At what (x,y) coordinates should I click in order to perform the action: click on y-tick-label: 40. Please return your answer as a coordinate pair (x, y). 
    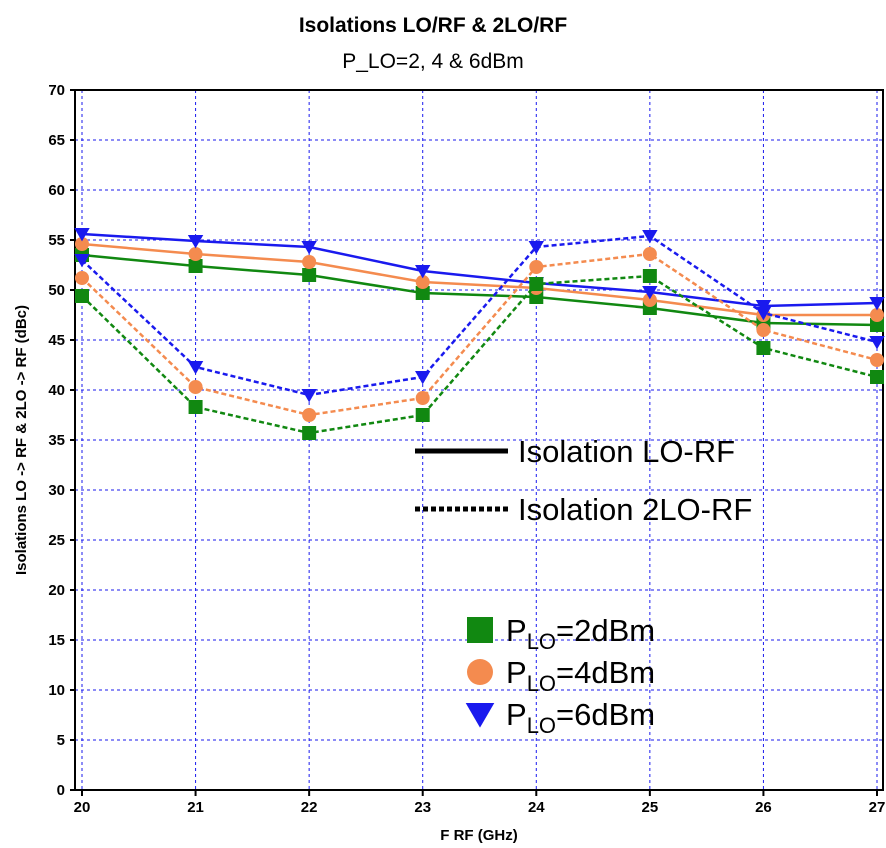
    Looking at the image, I should click on (56, 390).